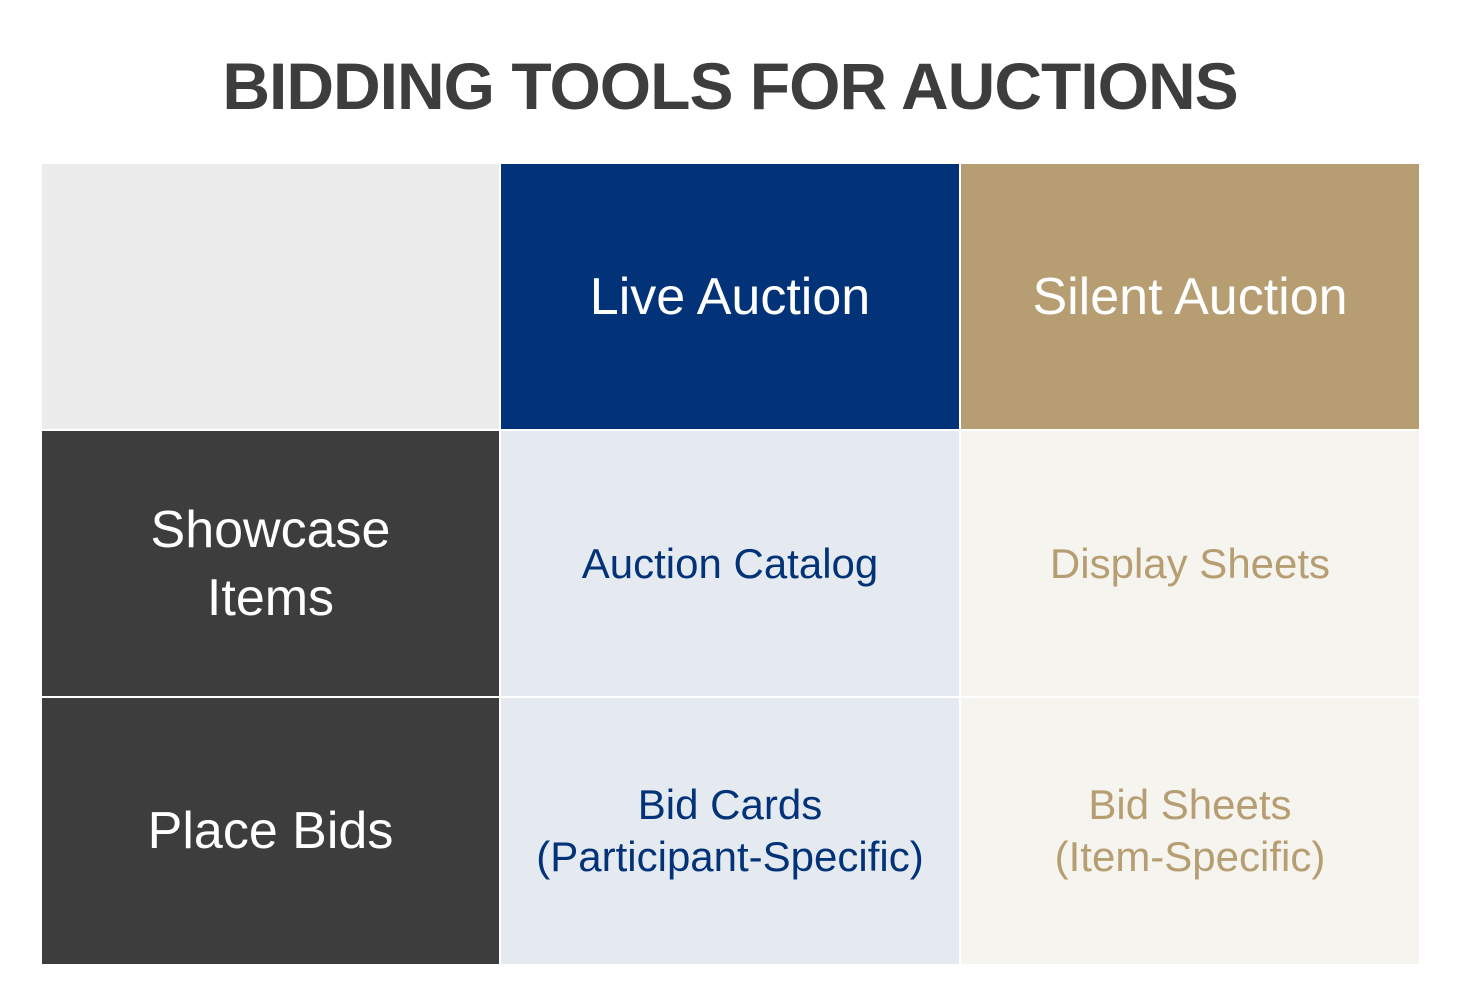  What do you see at coordinates (730, 831) in the screenshot?
I see `cell-live-bids: Bid Cards (Participant-Specific)` at bounding box center [730, 831].